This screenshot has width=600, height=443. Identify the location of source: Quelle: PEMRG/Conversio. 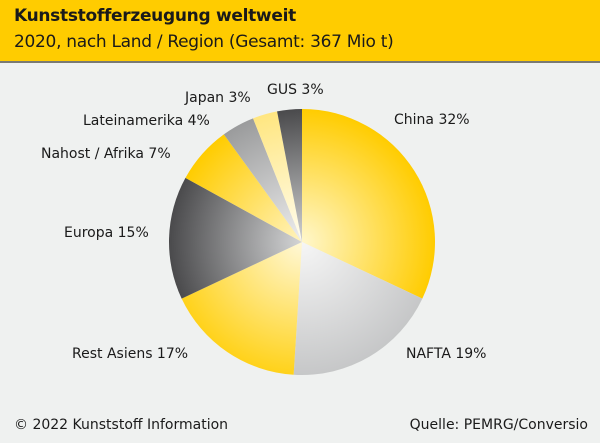
(498, 425).